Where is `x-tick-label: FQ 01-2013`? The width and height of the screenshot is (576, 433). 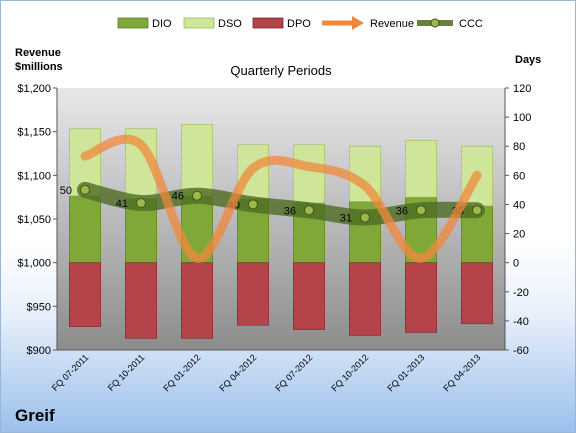 x-tick-label: FQ 01-2013 is located at coordinates (405, 372).